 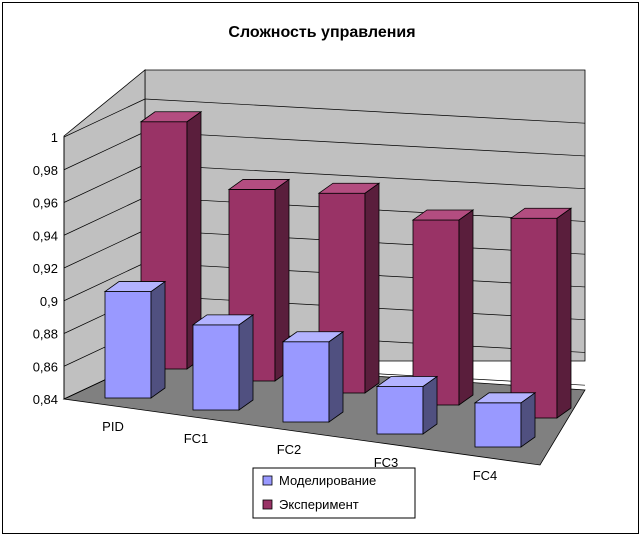 I want to click on x-tick-label-fc1: FC1, so click(x=196, y=438).